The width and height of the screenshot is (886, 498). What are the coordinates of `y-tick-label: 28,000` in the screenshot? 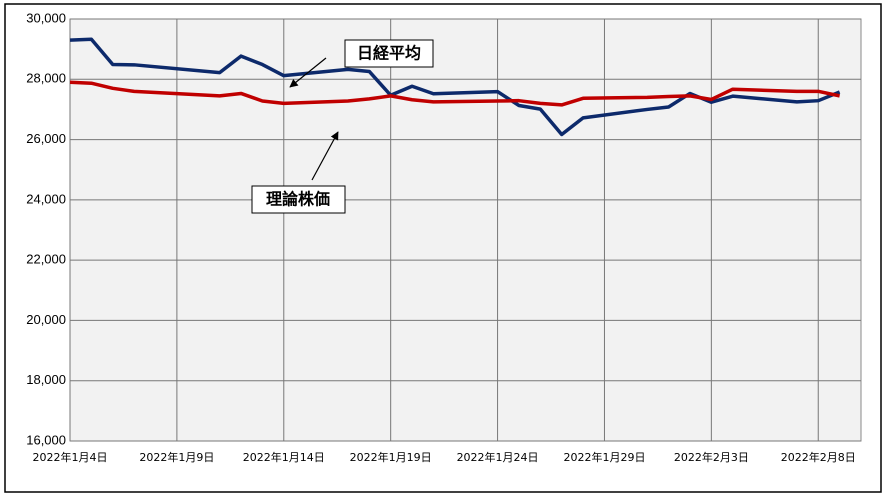 It's located at (46, 78).